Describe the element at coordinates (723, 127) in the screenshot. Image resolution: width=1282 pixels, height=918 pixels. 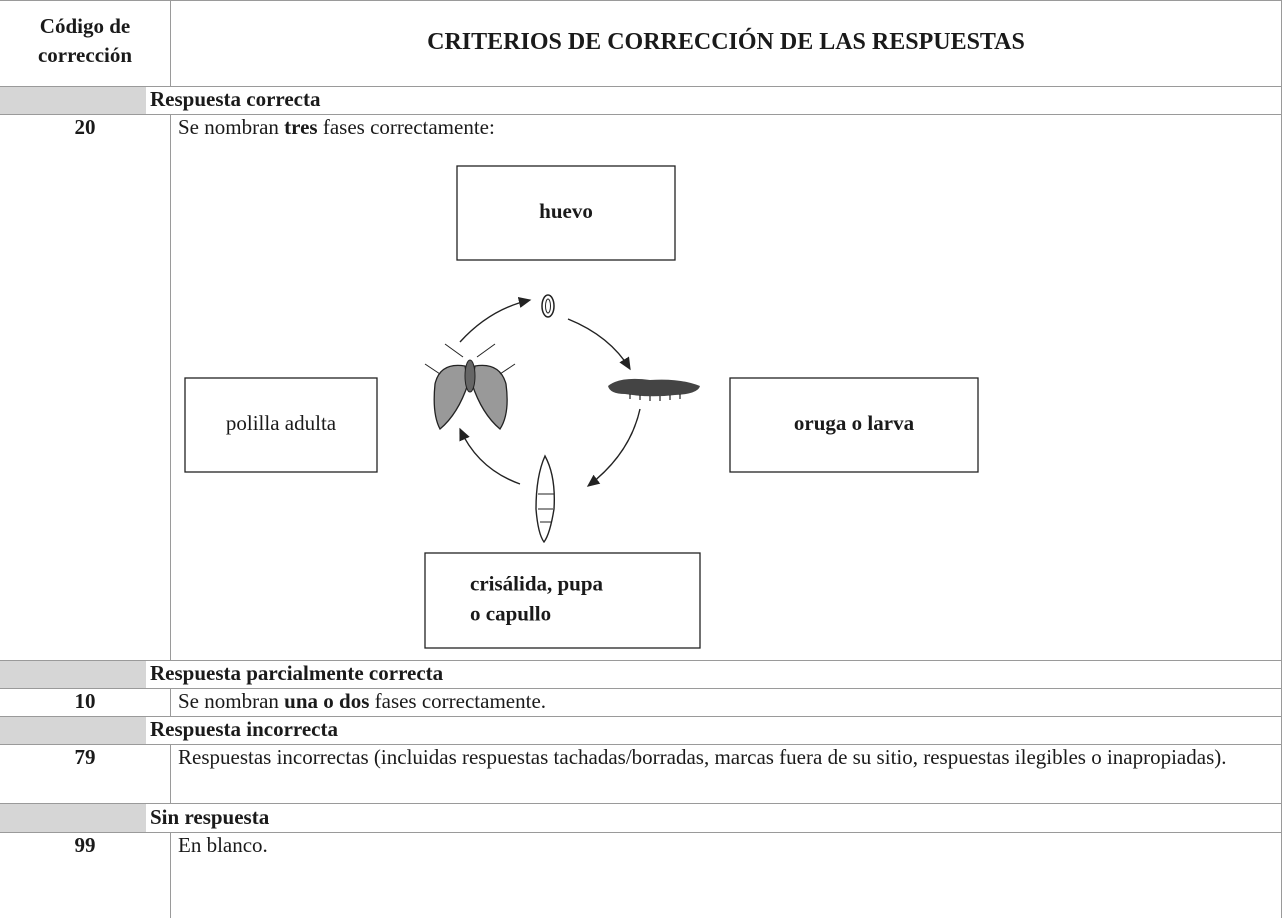
I see `criterion-text: Se nombran tres fases correctamente:` at that location.